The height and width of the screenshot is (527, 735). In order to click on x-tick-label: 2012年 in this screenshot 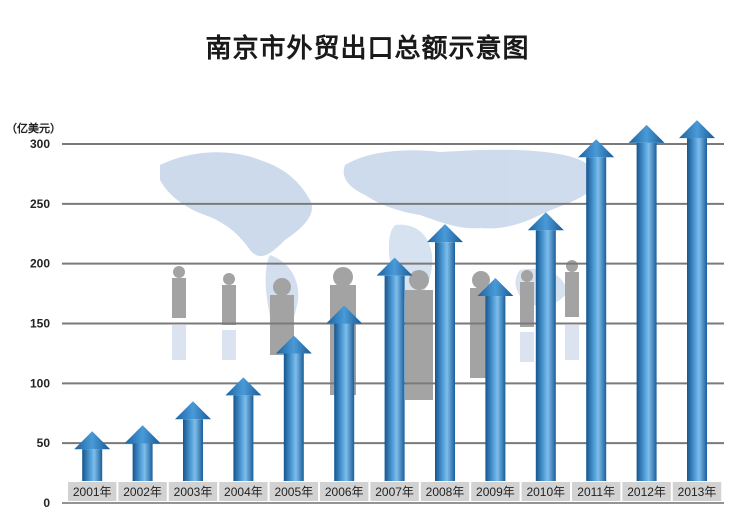, I will do `click(646, 492)`.